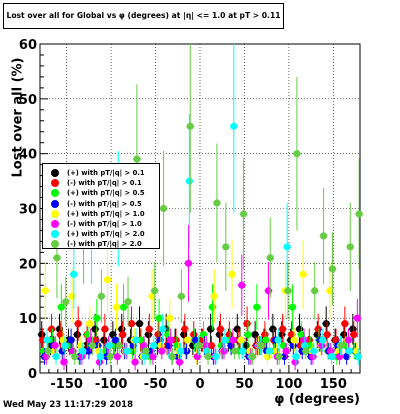  Describe the element at coordinates (244, 384) in the screenshot. I see `x-tick-label: 50` at that location.